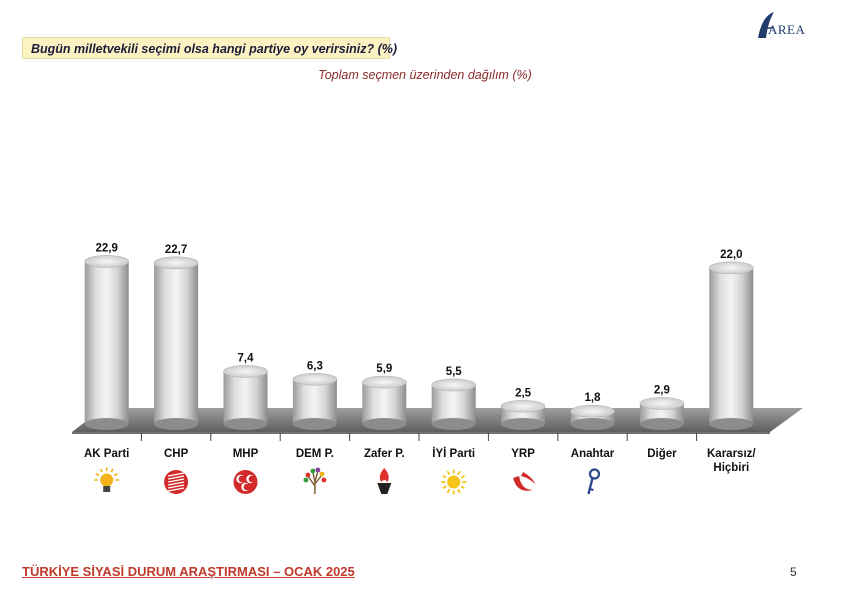 The image size is (850, 598). Describe the element at coordinates (246, 358) in the screenshot. I see `value-label: 7,4` at that location.